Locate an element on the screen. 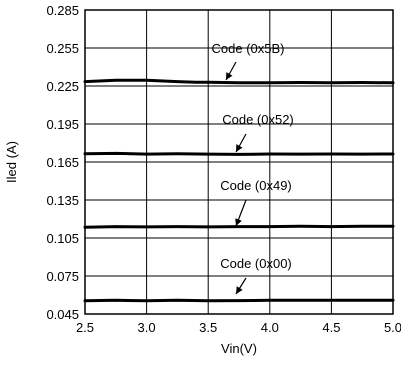 This screenshot has width=401, height=370. x-tick-label: 3.0 is located at coordinates (147, 327).